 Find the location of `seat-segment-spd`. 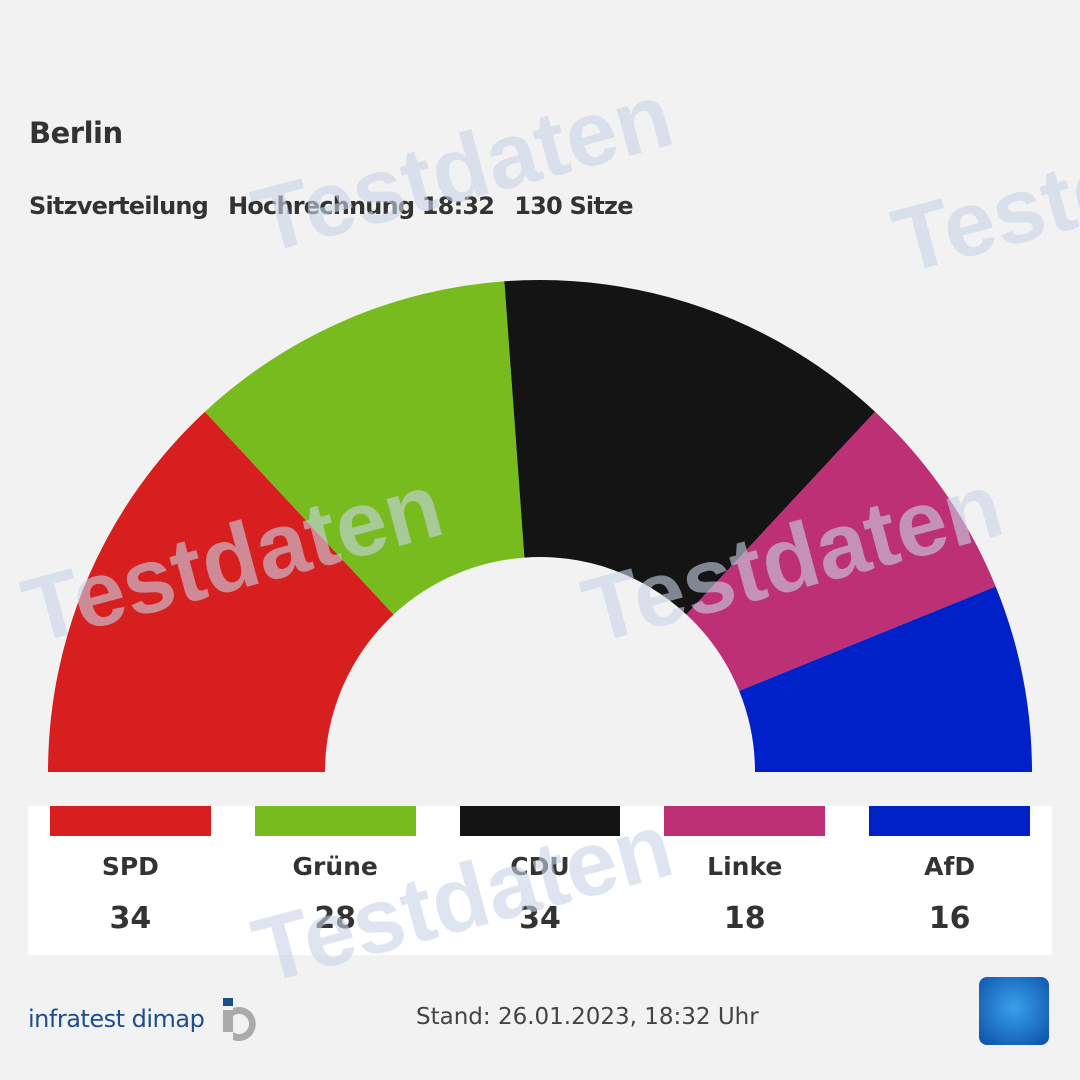

seat-segment-spd is located at coordinates (221, 591).